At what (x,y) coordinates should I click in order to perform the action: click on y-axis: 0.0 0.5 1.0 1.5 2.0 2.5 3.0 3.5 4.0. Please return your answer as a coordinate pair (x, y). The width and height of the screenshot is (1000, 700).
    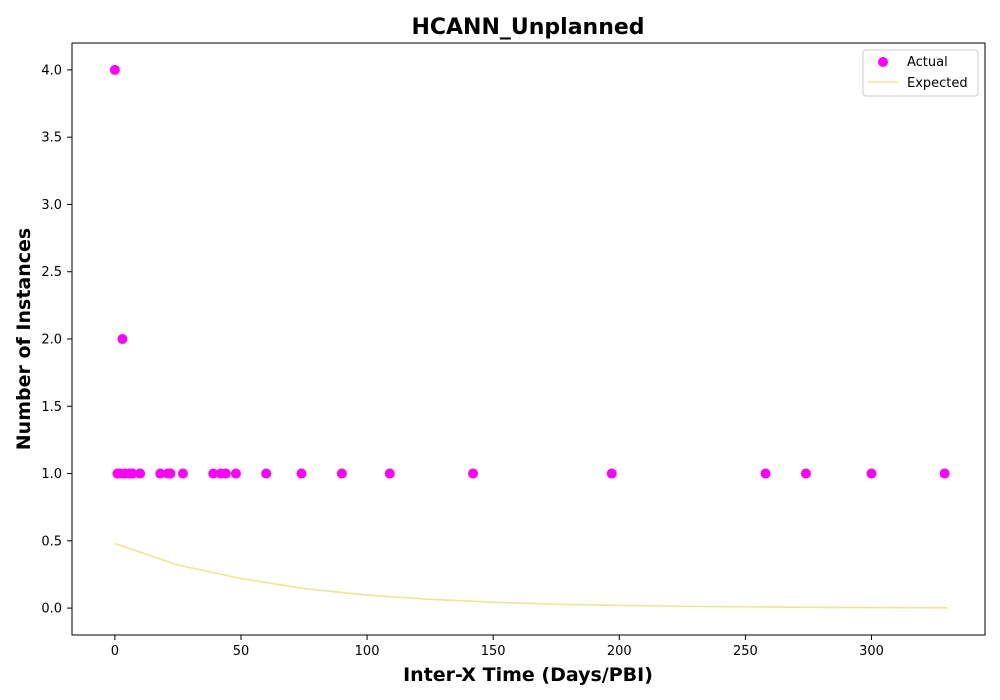
    Looking at the image, I should click on (56, 340).